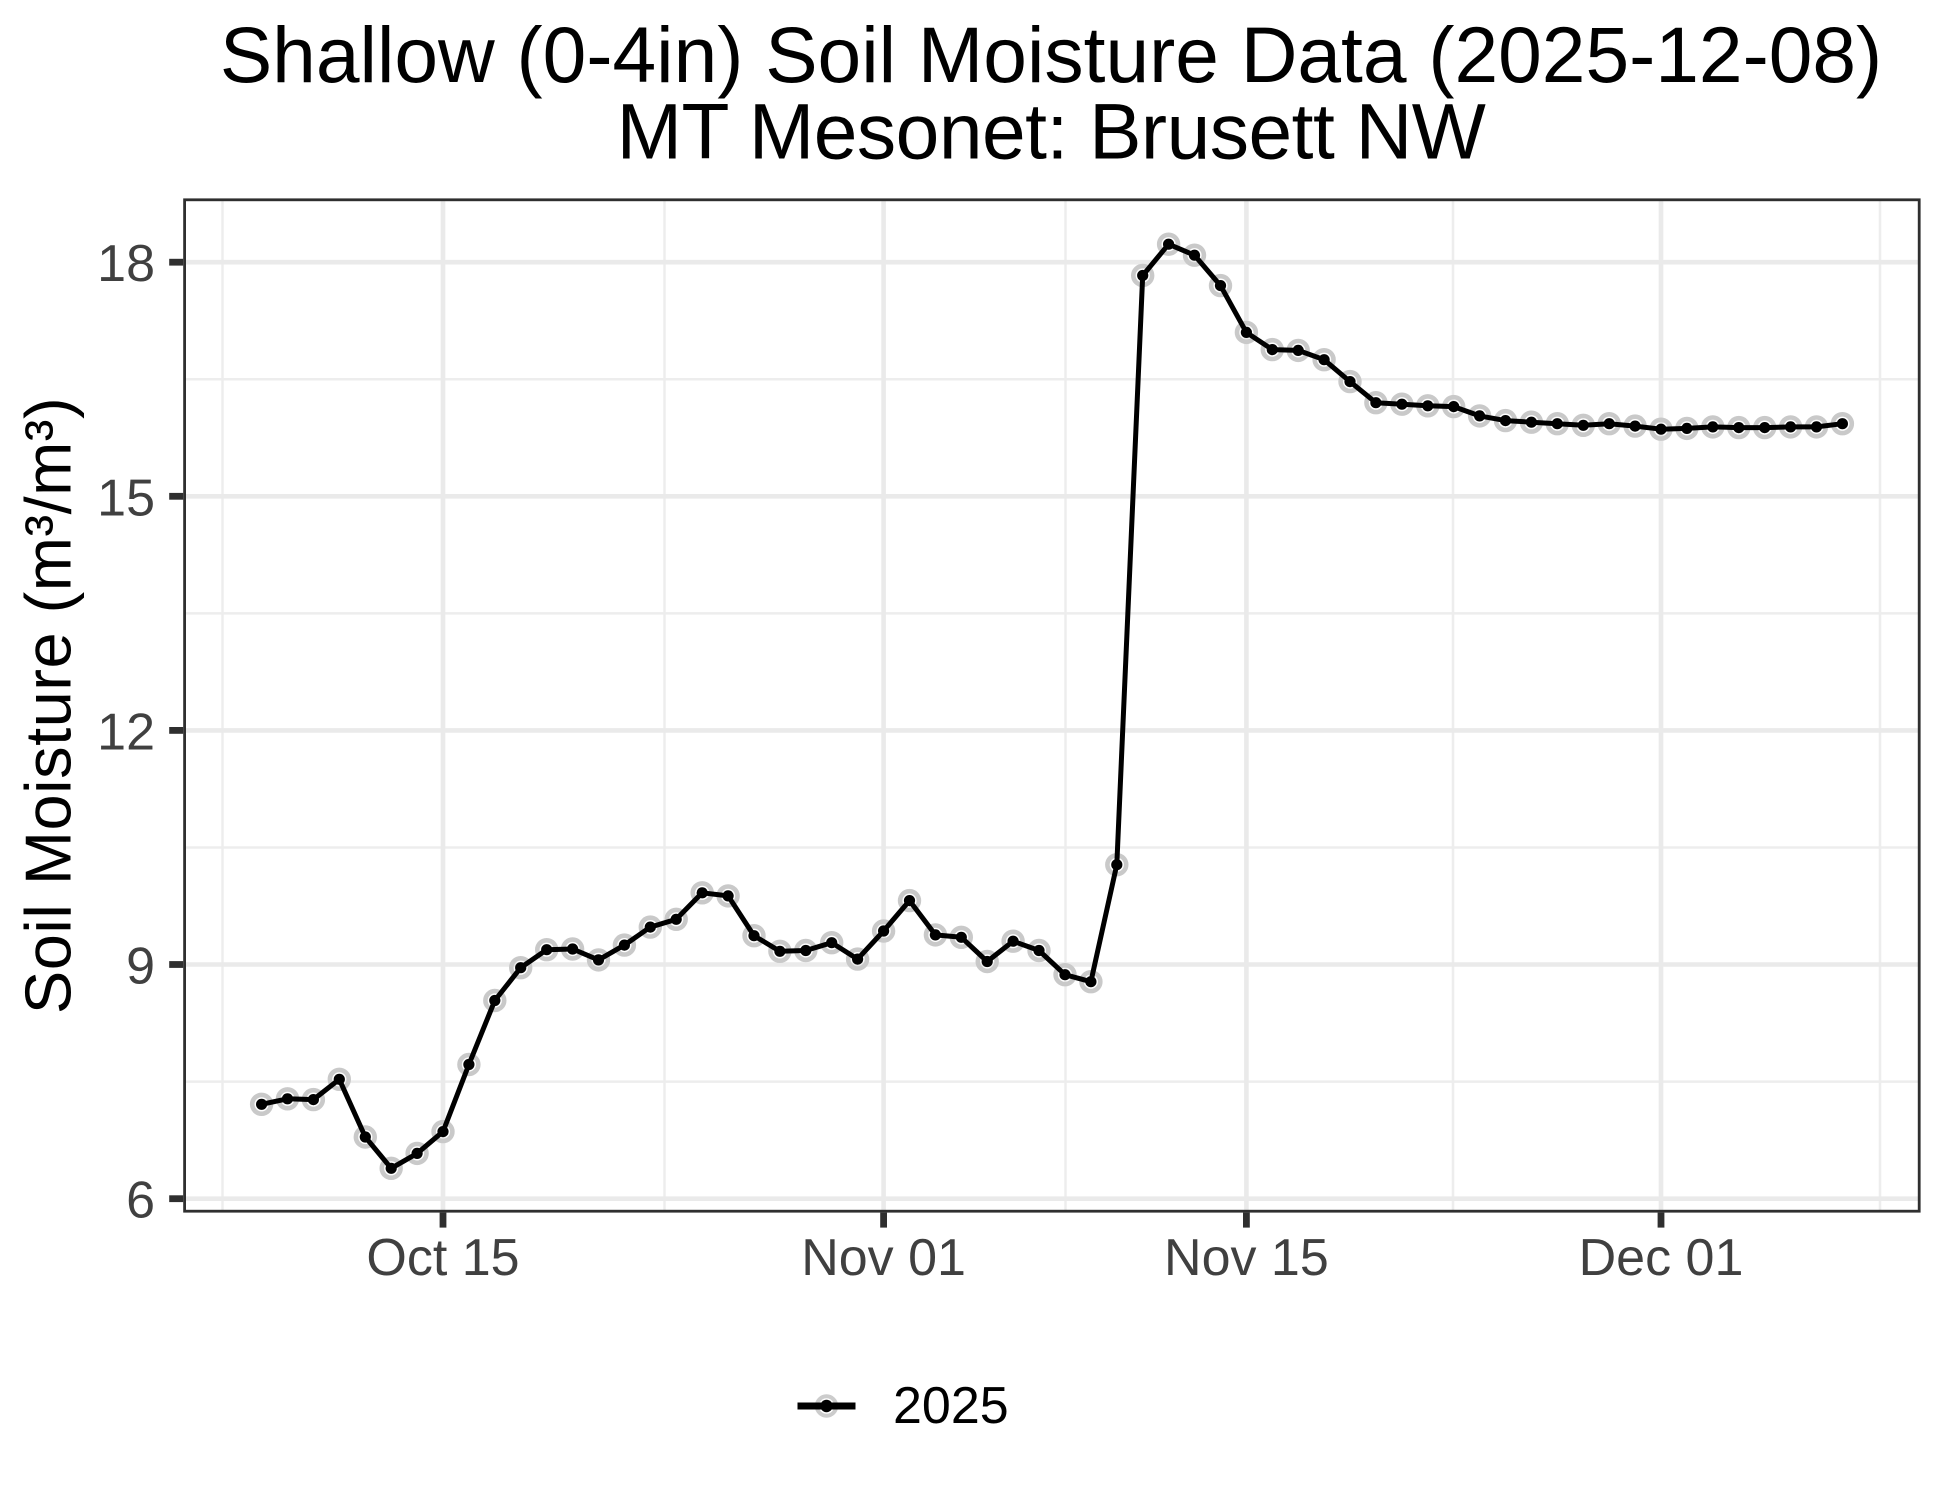  I want to click on svg-text: 6, so click(140, 1201).